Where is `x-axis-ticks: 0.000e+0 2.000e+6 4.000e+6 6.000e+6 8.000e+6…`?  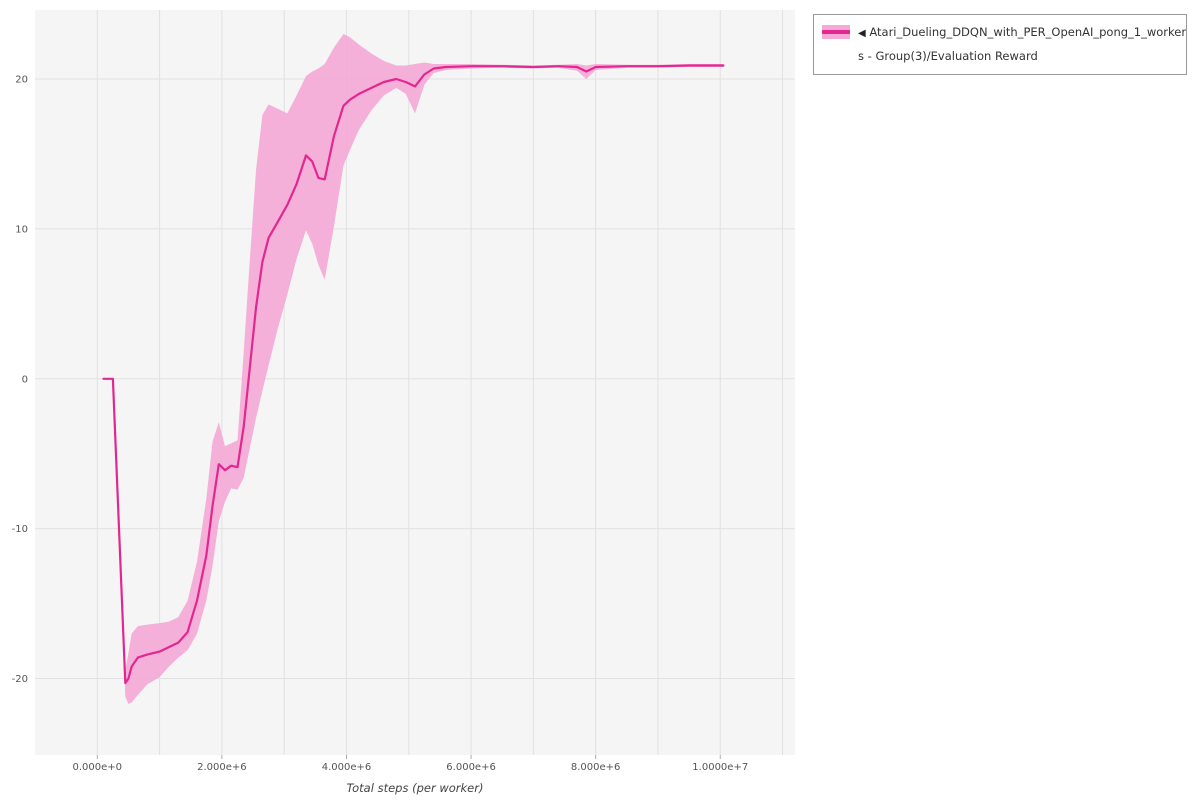
x-axis-ticks: 0.000e+0 2.000e+6 4.000e+6 6.000e+6 8.000e+6… is located at coordinates (410, 764).